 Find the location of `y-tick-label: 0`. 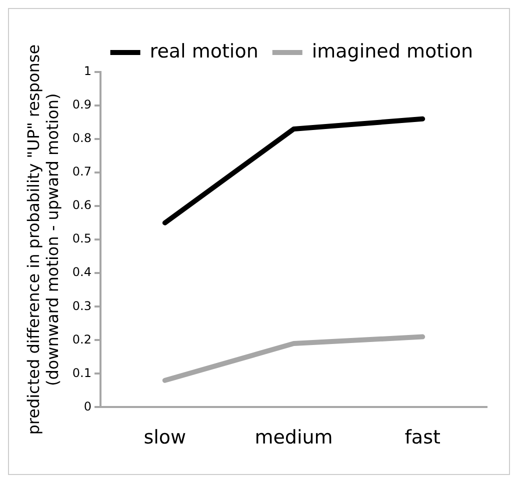

y-tick-label: 0 is located at coordinates (88, 406).